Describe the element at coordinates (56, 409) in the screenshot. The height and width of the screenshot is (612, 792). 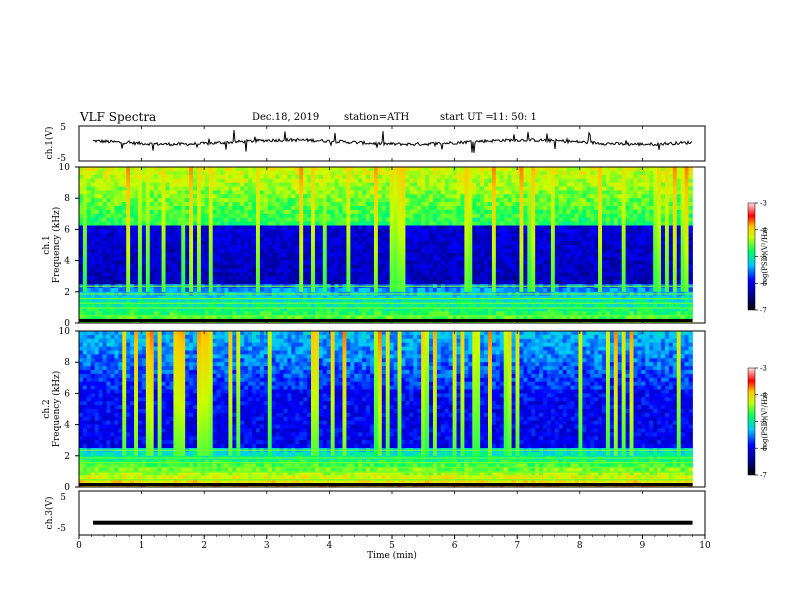
I see `ch2-spec-ylabel-bottom: Frequency (kHz)` at that location.